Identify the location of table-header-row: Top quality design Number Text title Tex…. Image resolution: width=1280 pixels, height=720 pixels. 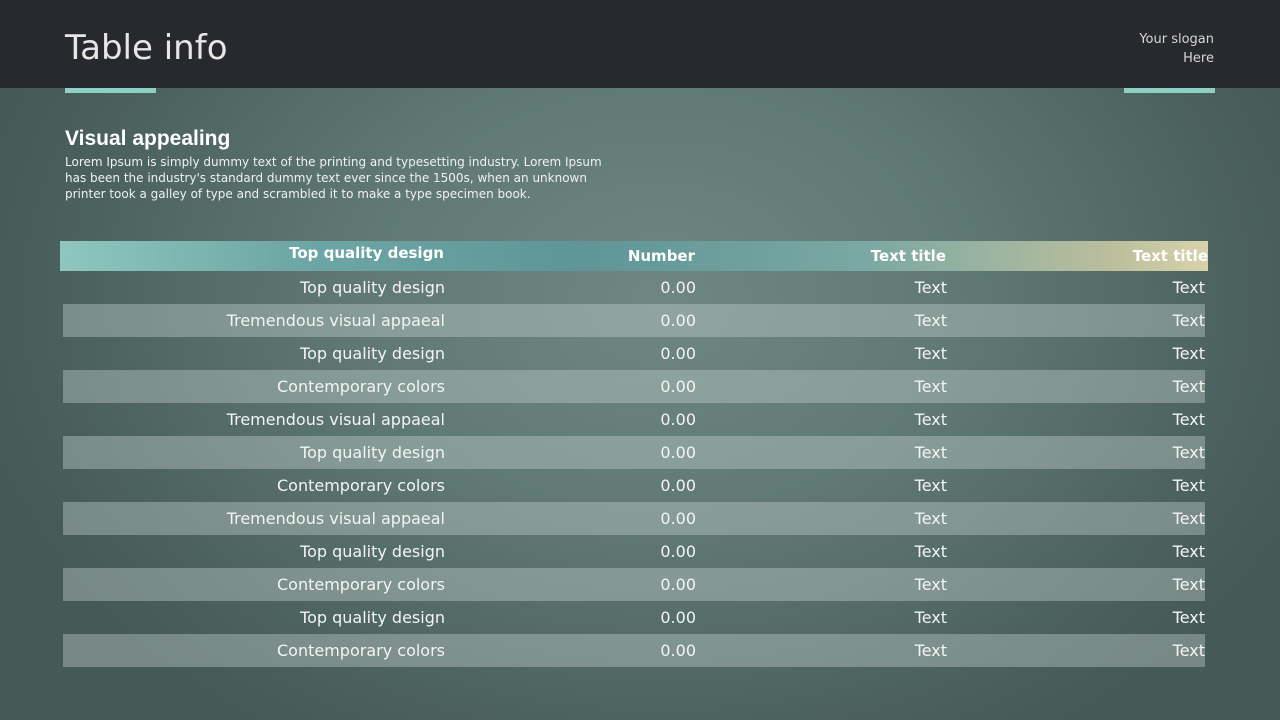
(634, 256).